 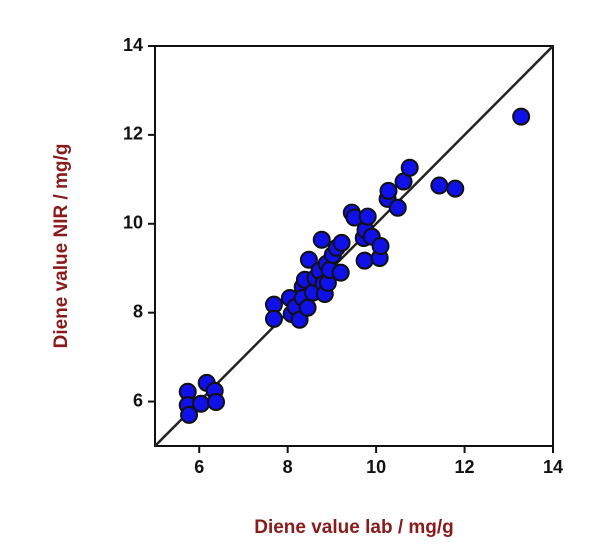 What do you see at coordinates (288, 467) in the screenshot?
I see `x-tick-label: 8` at bounding box center [288, 467].